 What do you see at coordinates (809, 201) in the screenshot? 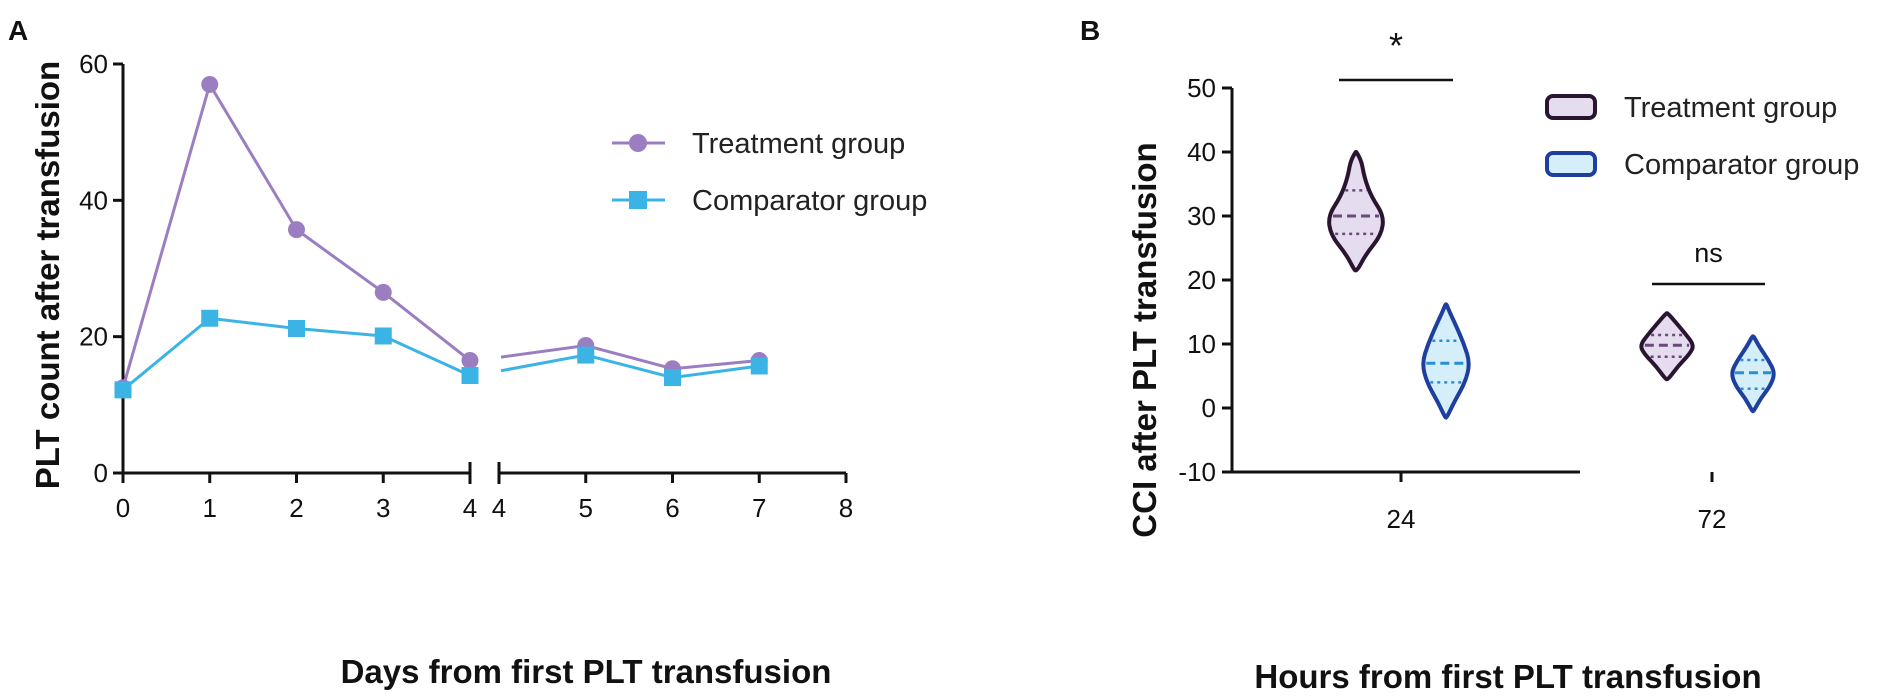
I see `legend-comparator-label: Comparator group` at bounding box center [809, 201].